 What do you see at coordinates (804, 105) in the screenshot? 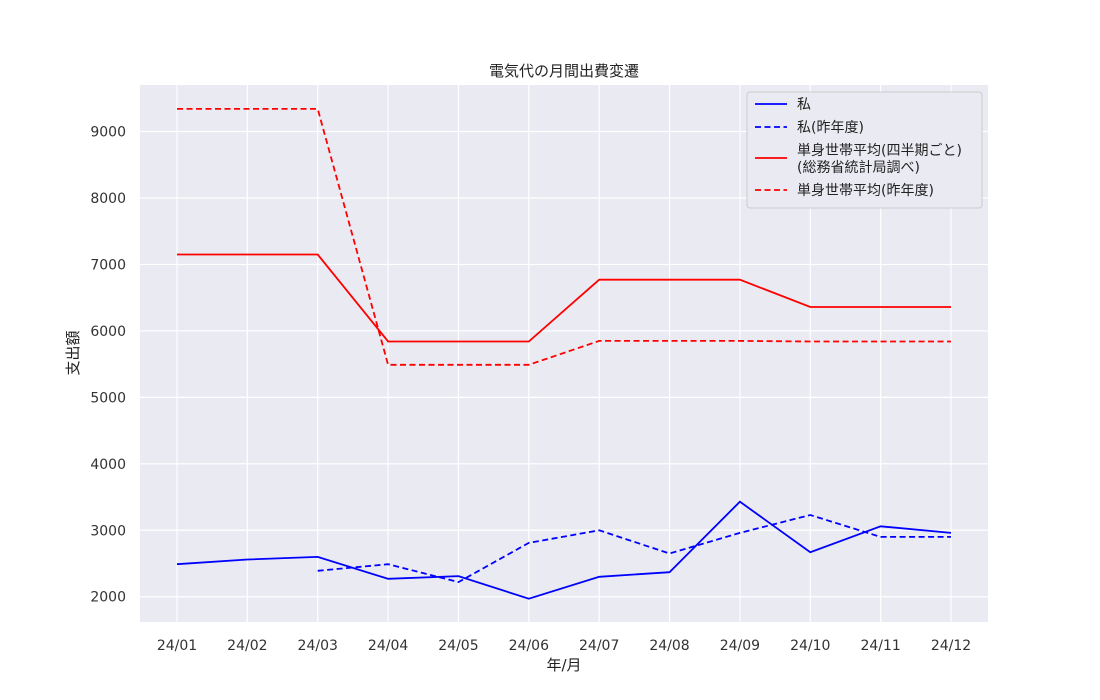
I see `legend-label-1: 私` at bounding box center [804, 105].